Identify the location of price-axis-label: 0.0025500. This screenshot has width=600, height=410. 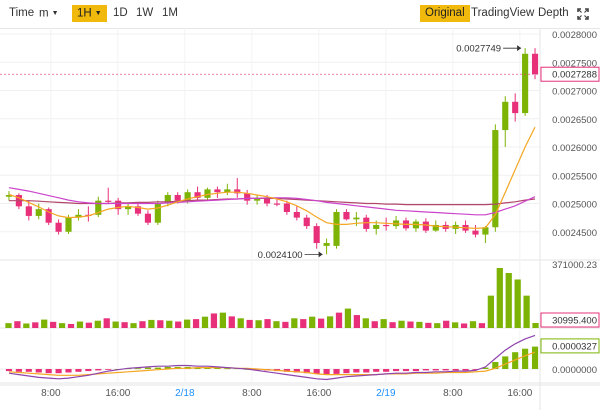
(574, 176).